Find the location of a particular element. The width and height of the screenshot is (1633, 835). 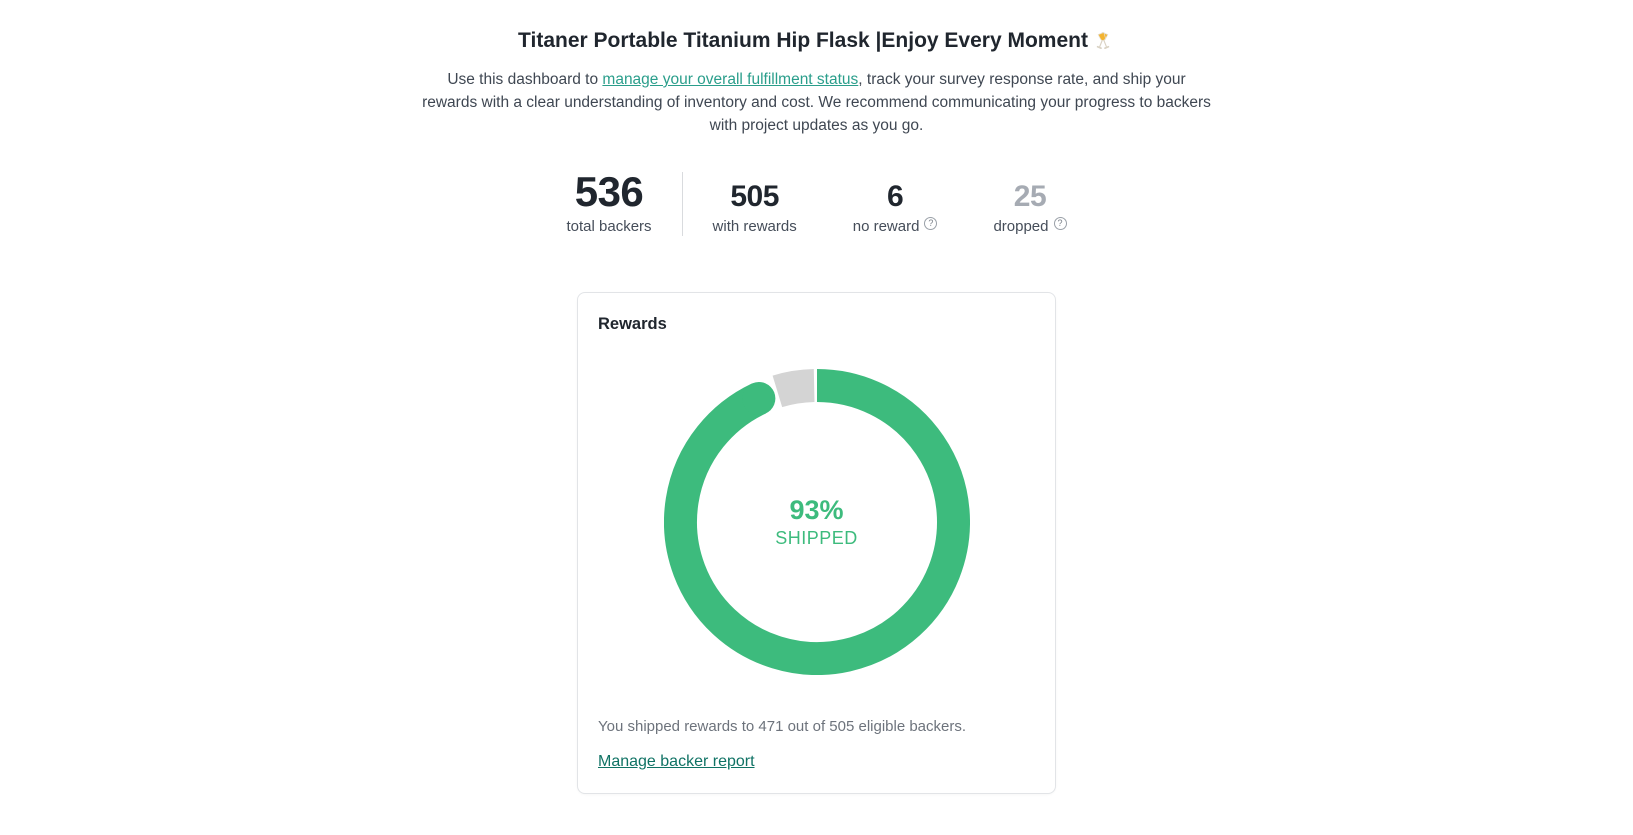

stats-divider is located at coordinates (682, 204).